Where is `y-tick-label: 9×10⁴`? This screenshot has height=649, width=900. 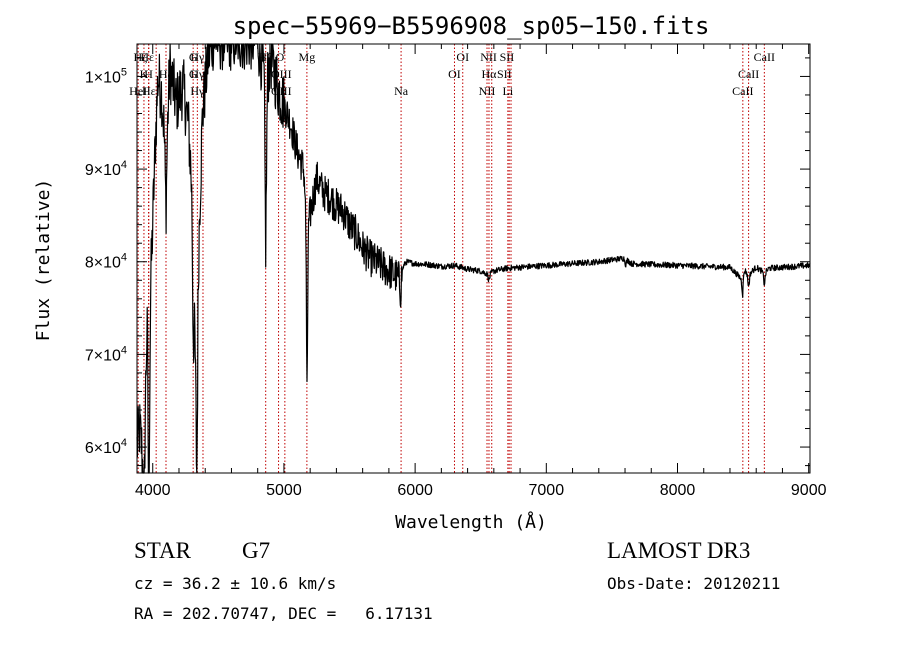
y-tick-label: 9×10⁴ is located at coordinates (106, 169).